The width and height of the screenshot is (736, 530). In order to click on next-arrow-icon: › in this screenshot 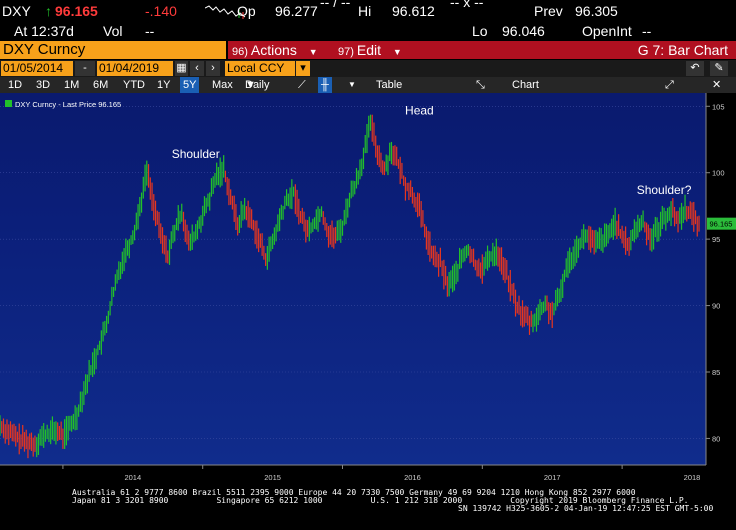, I will do `click(213, 68)`.